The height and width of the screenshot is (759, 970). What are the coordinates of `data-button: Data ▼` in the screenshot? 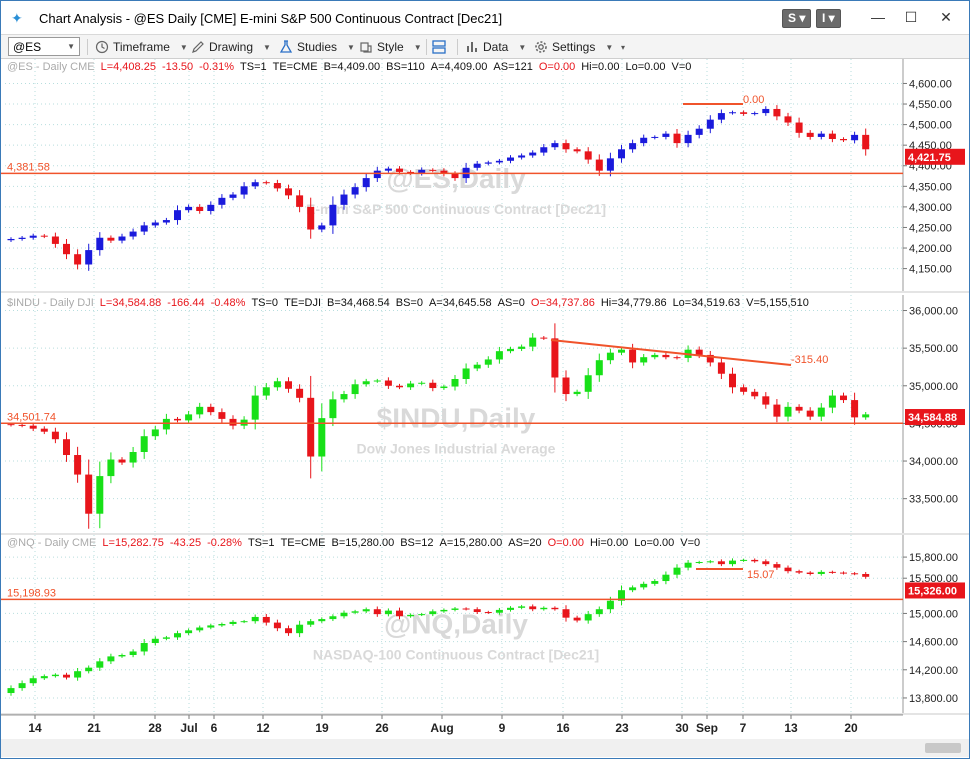 It's located at (495, 47).